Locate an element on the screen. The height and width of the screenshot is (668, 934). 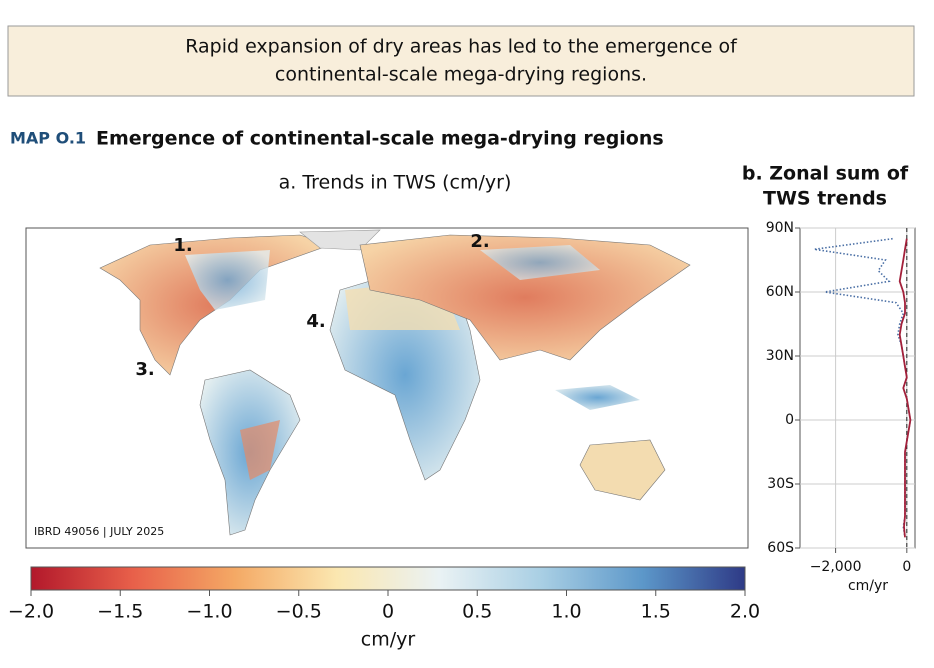
colorbar-tick-label: −0.5 is located at coordinates (299, 612).